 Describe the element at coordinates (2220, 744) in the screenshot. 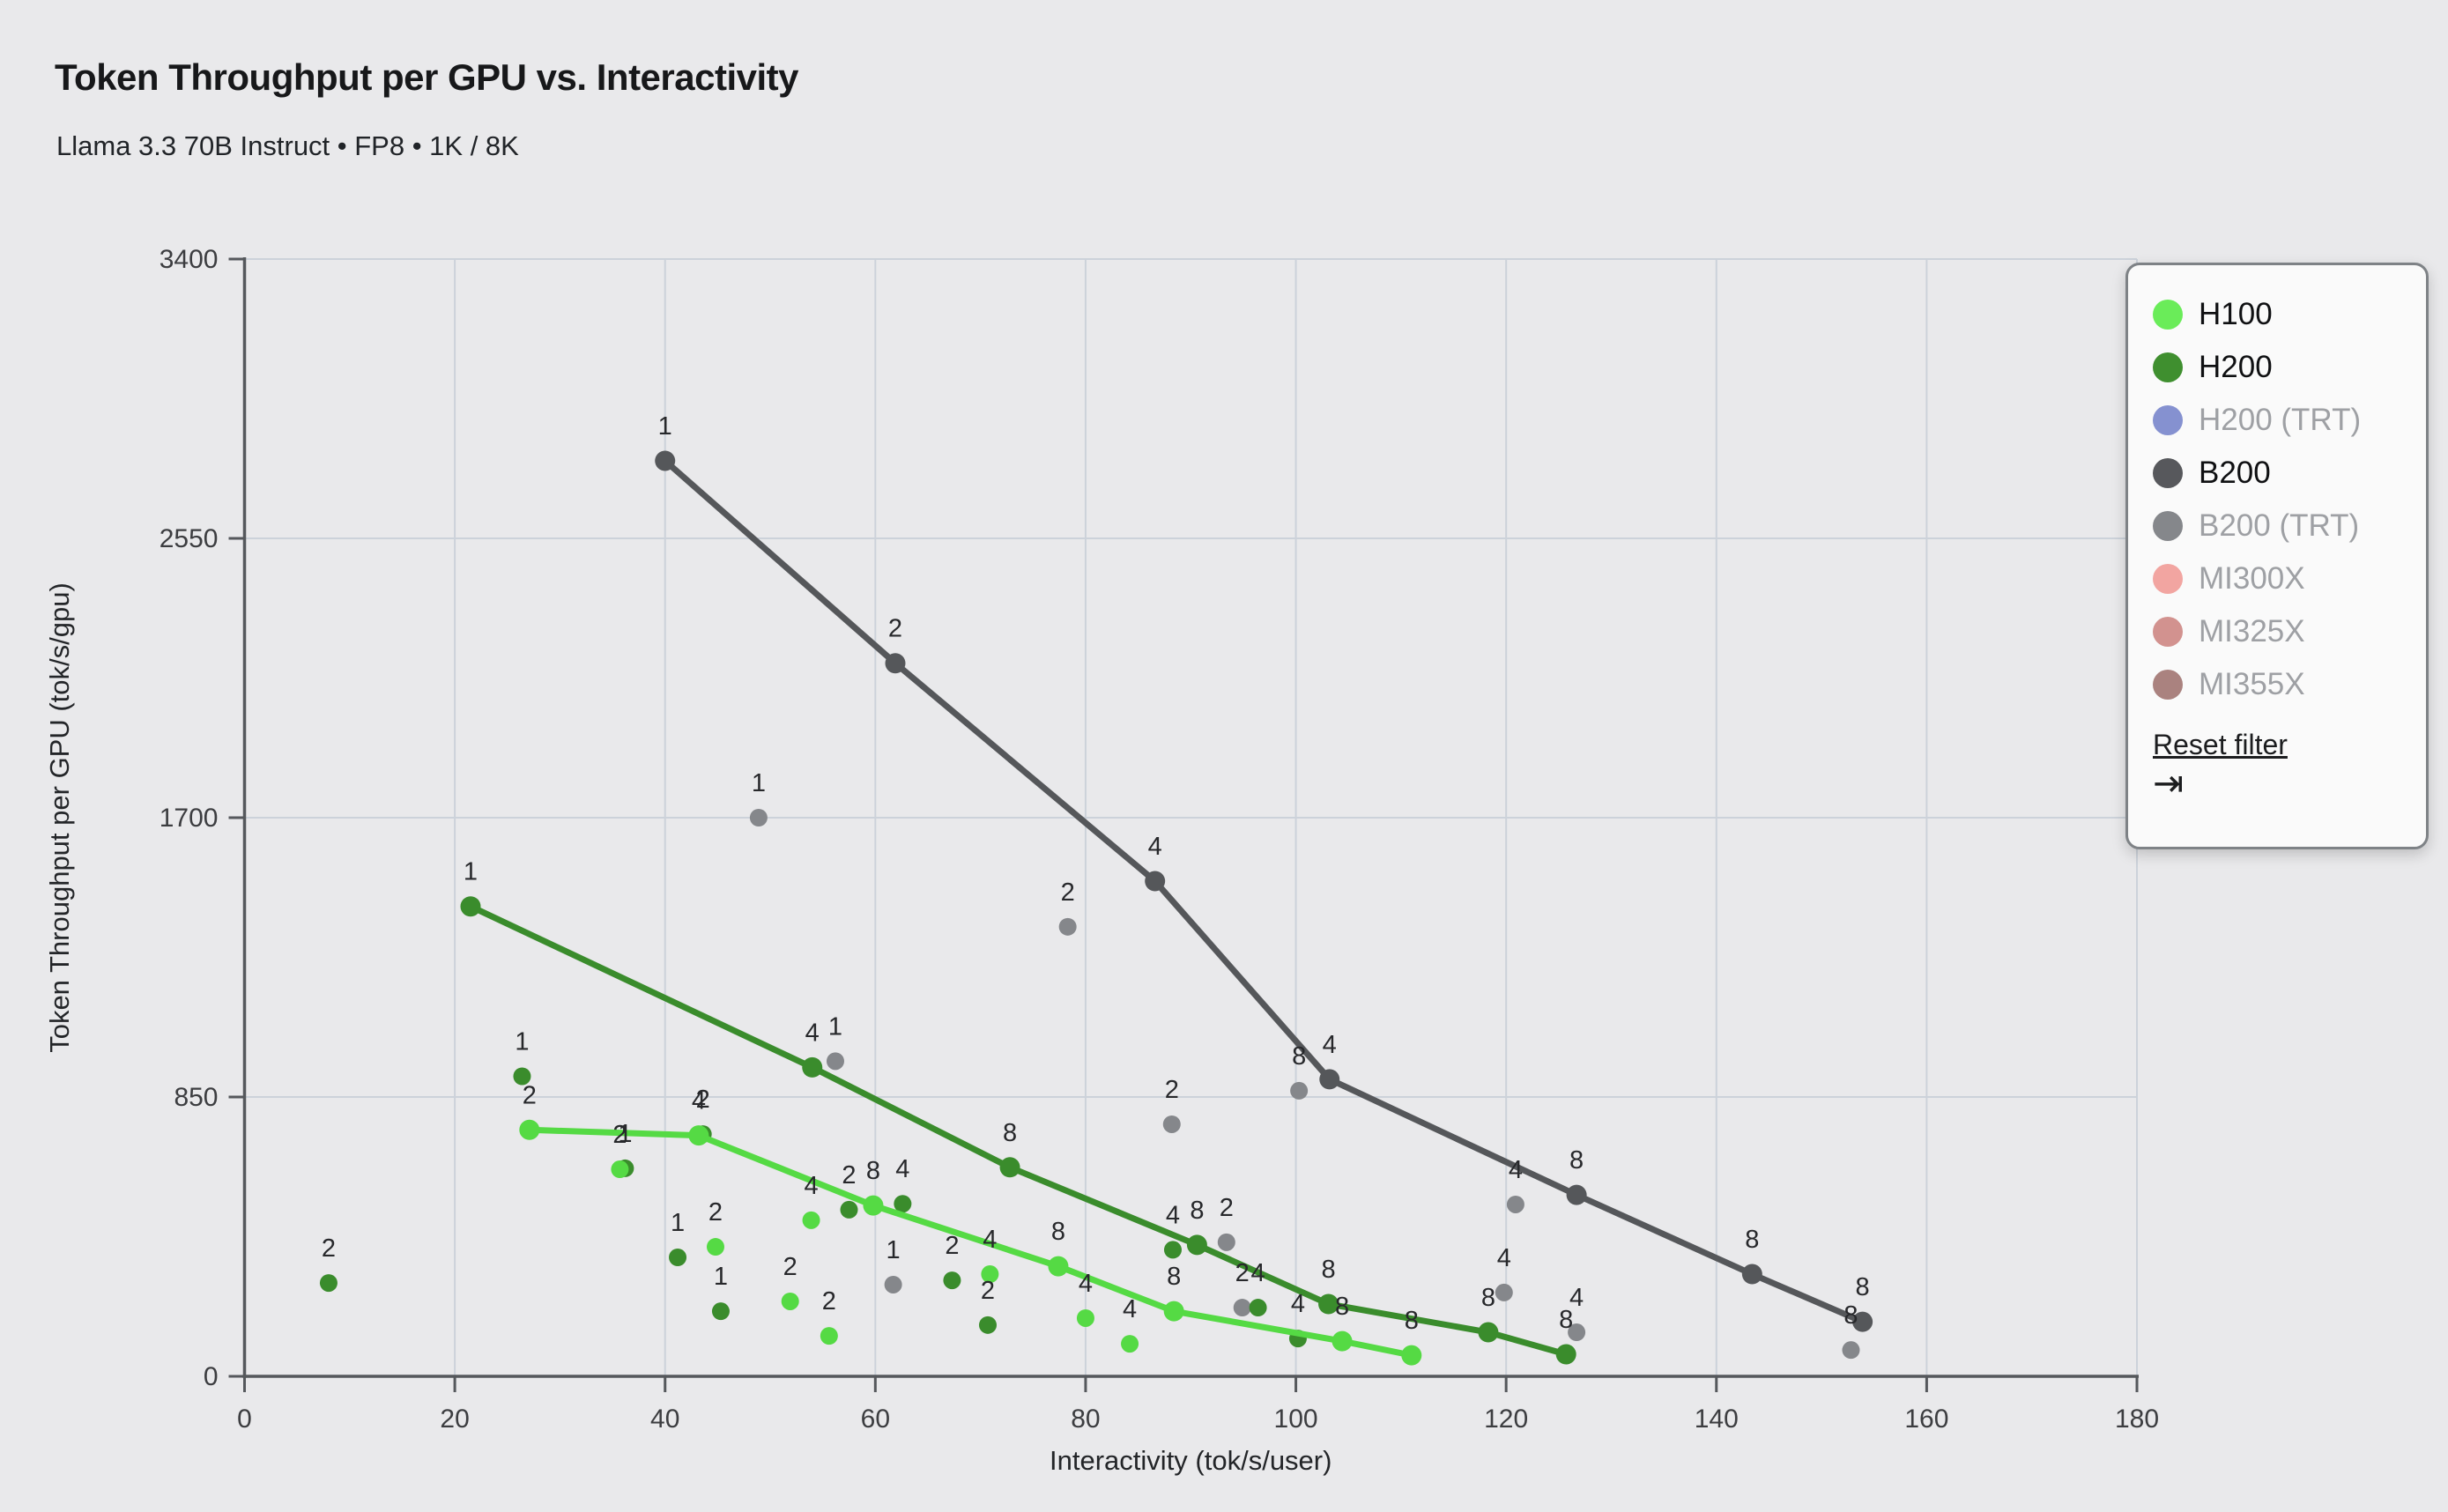

I see `reset-filter-link: Reset filter` at that location.